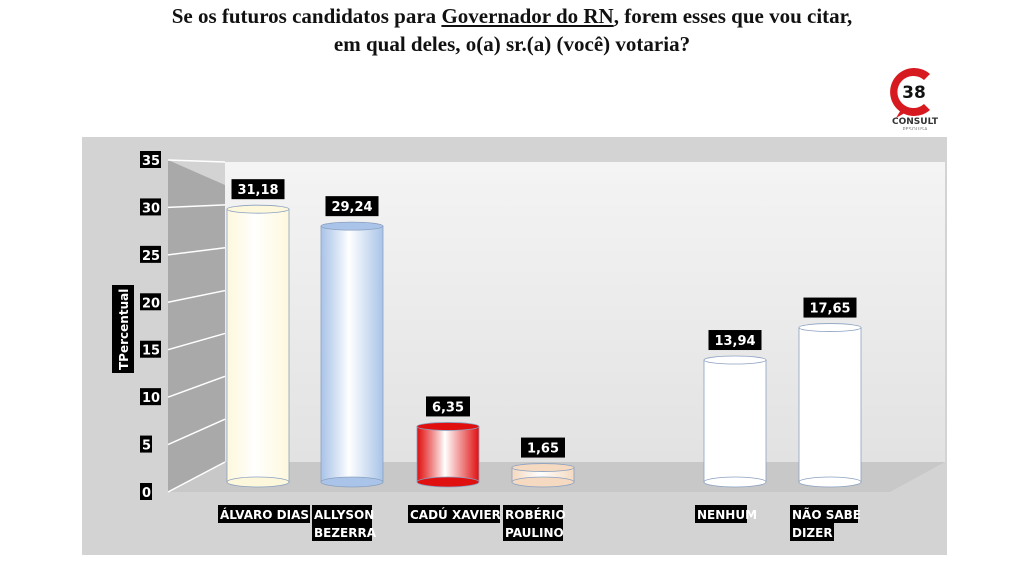 The height and width of the screenshot is (575, 1024). I want to click on svg-text: 6,35, so click(448, 407).